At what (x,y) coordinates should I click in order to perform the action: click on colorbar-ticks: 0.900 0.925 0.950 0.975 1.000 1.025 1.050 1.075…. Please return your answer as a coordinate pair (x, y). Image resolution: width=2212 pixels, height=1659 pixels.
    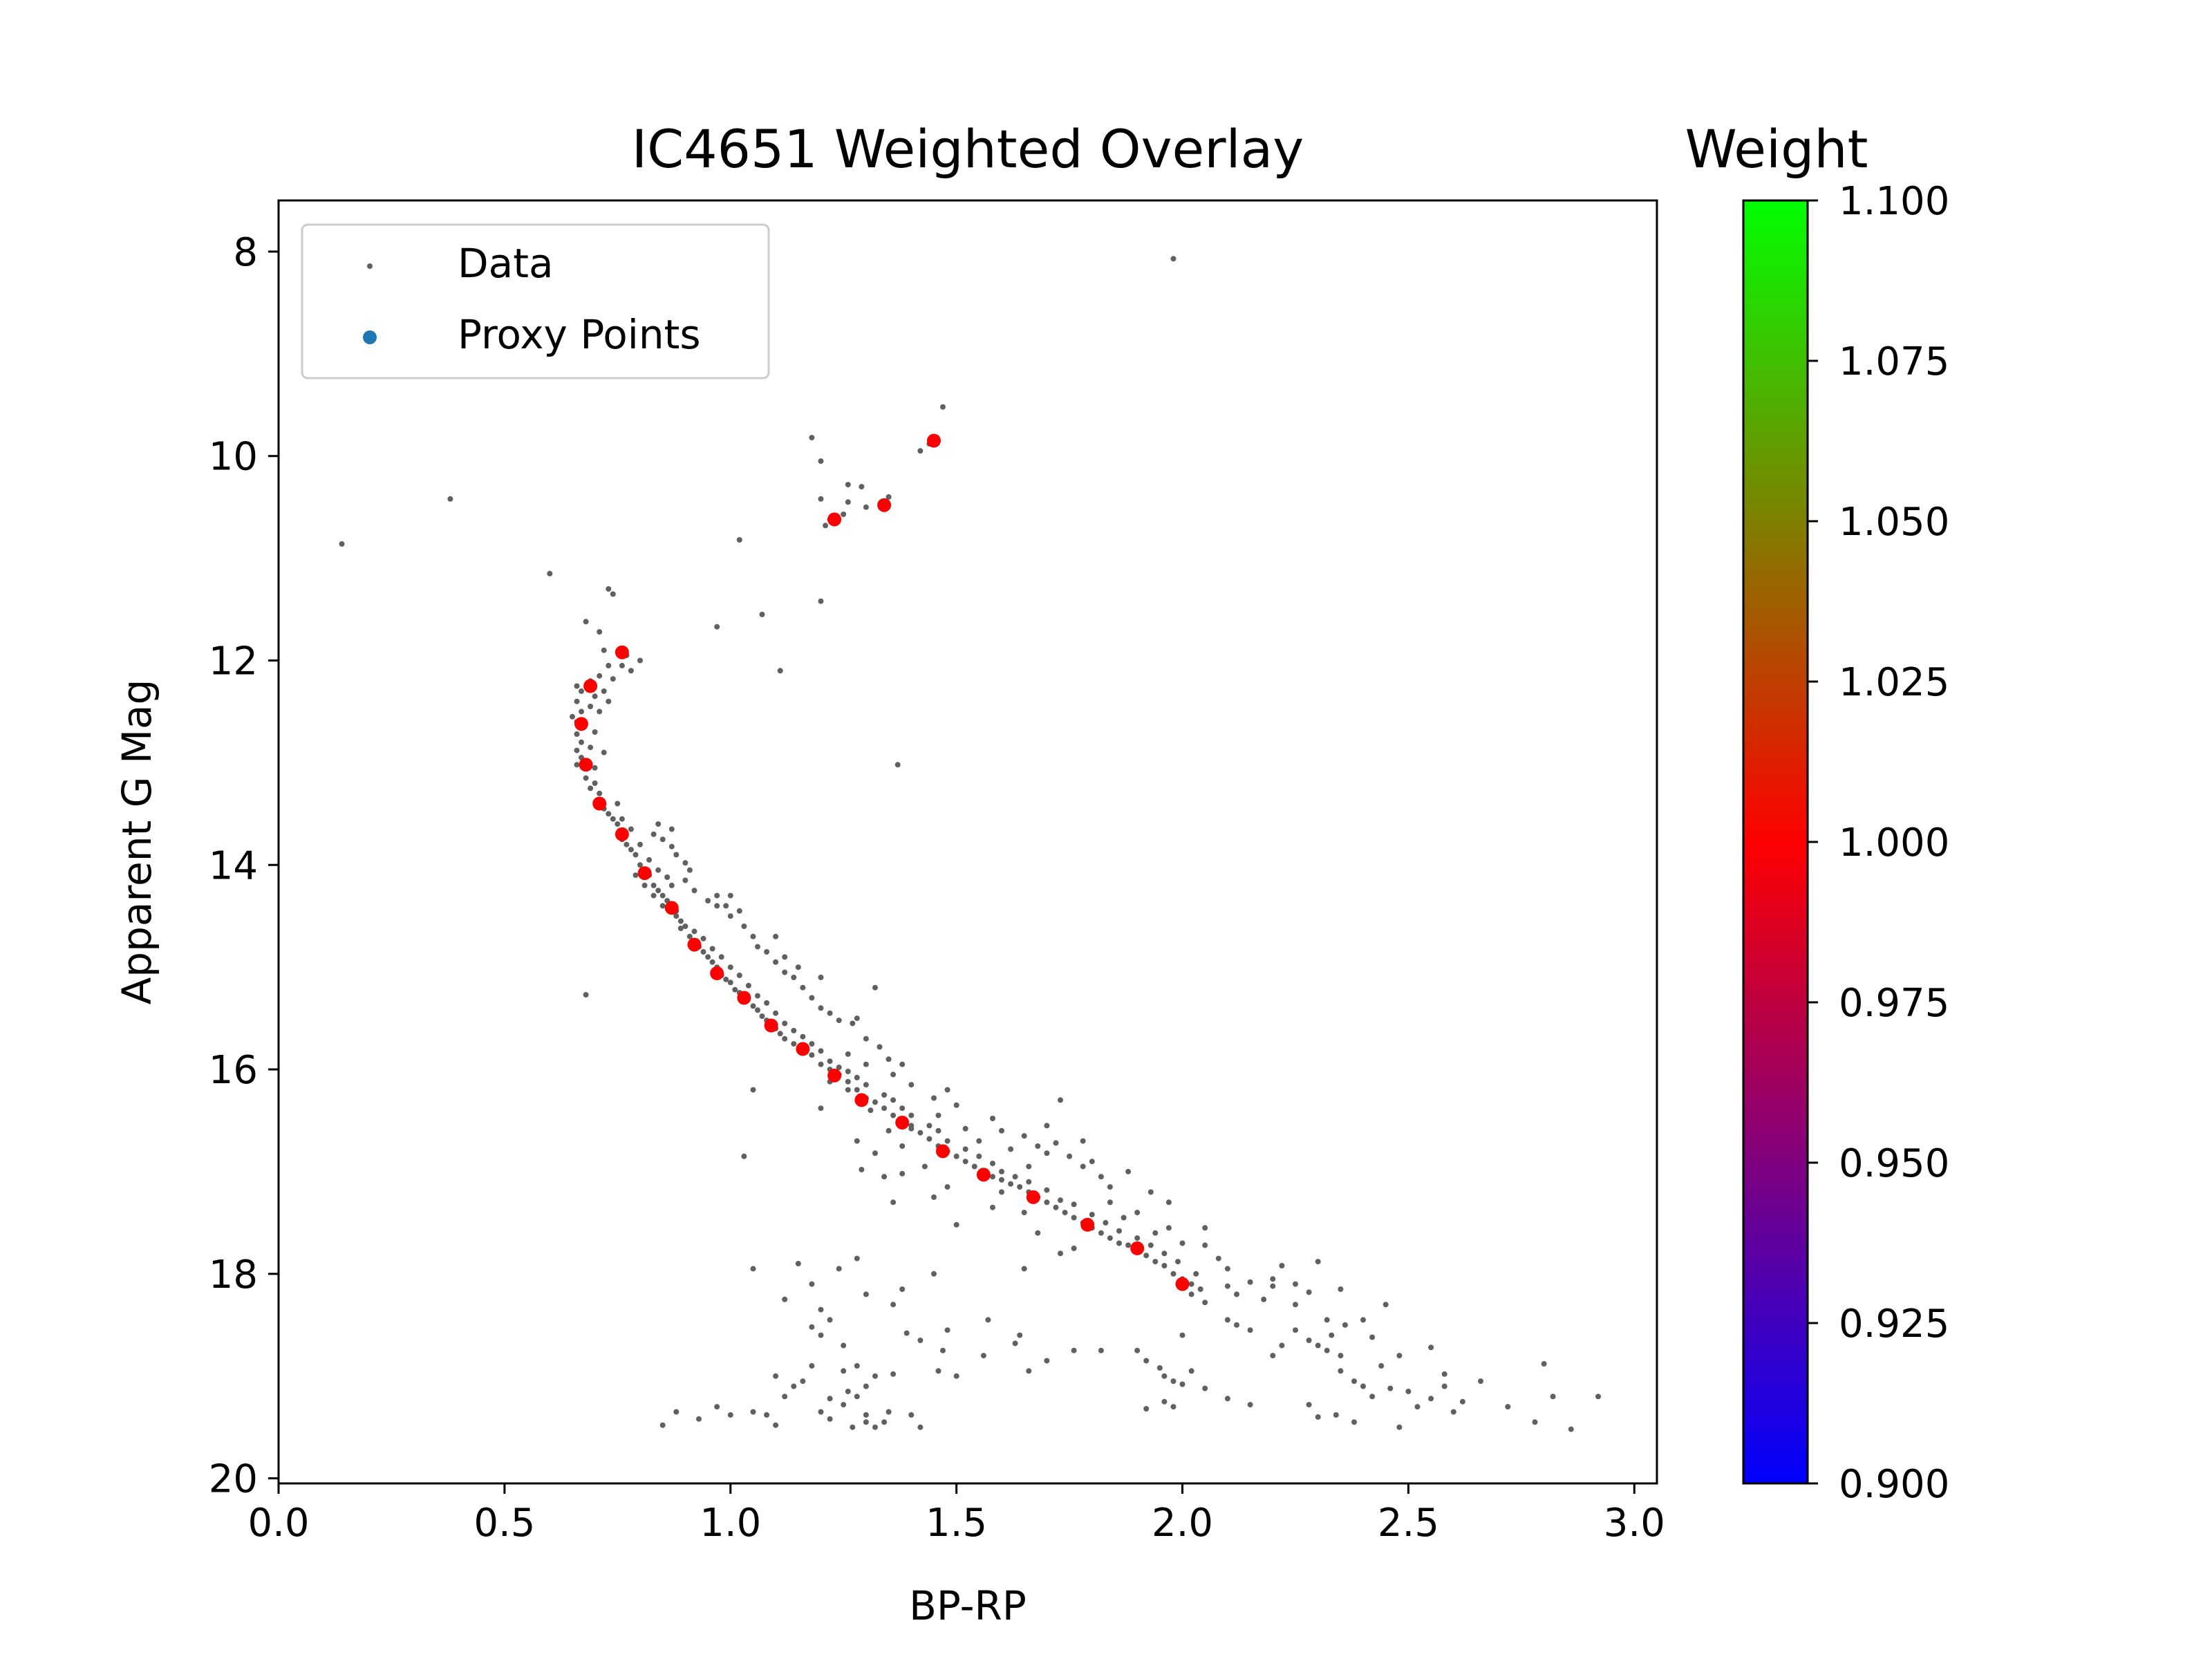
    Looking at the image, I should click on (1878, 843).